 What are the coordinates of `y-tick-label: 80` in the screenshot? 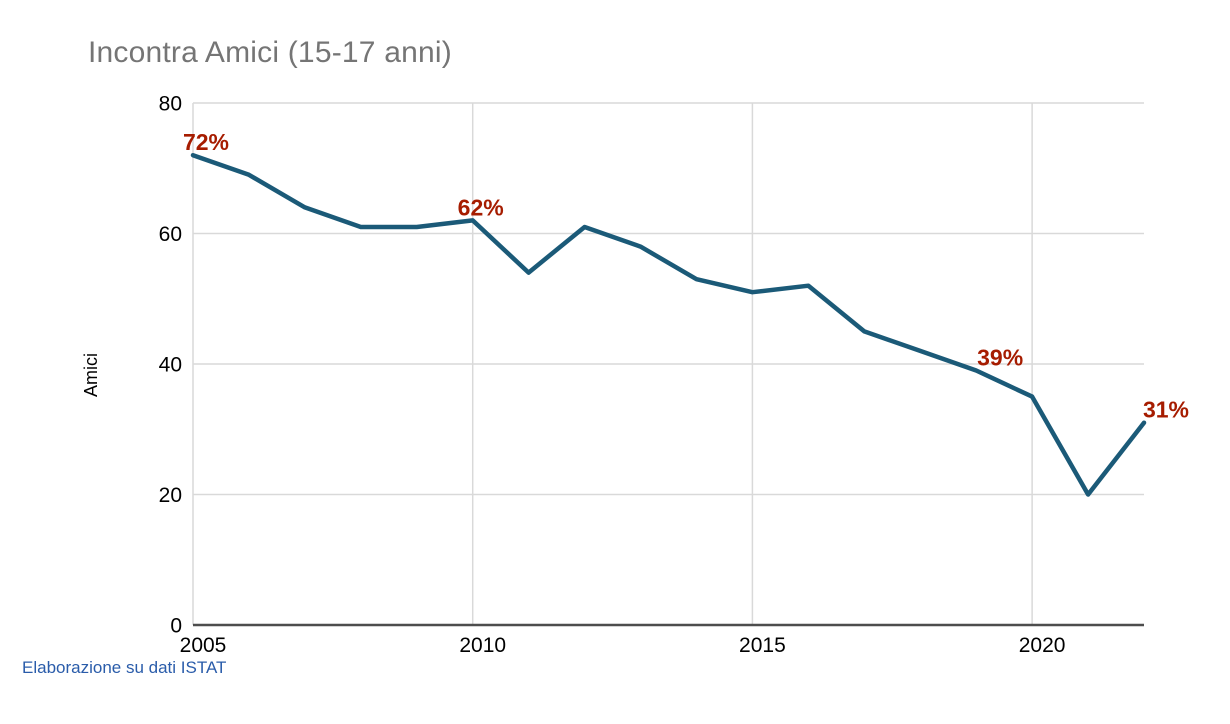 It's located at (170, 104).